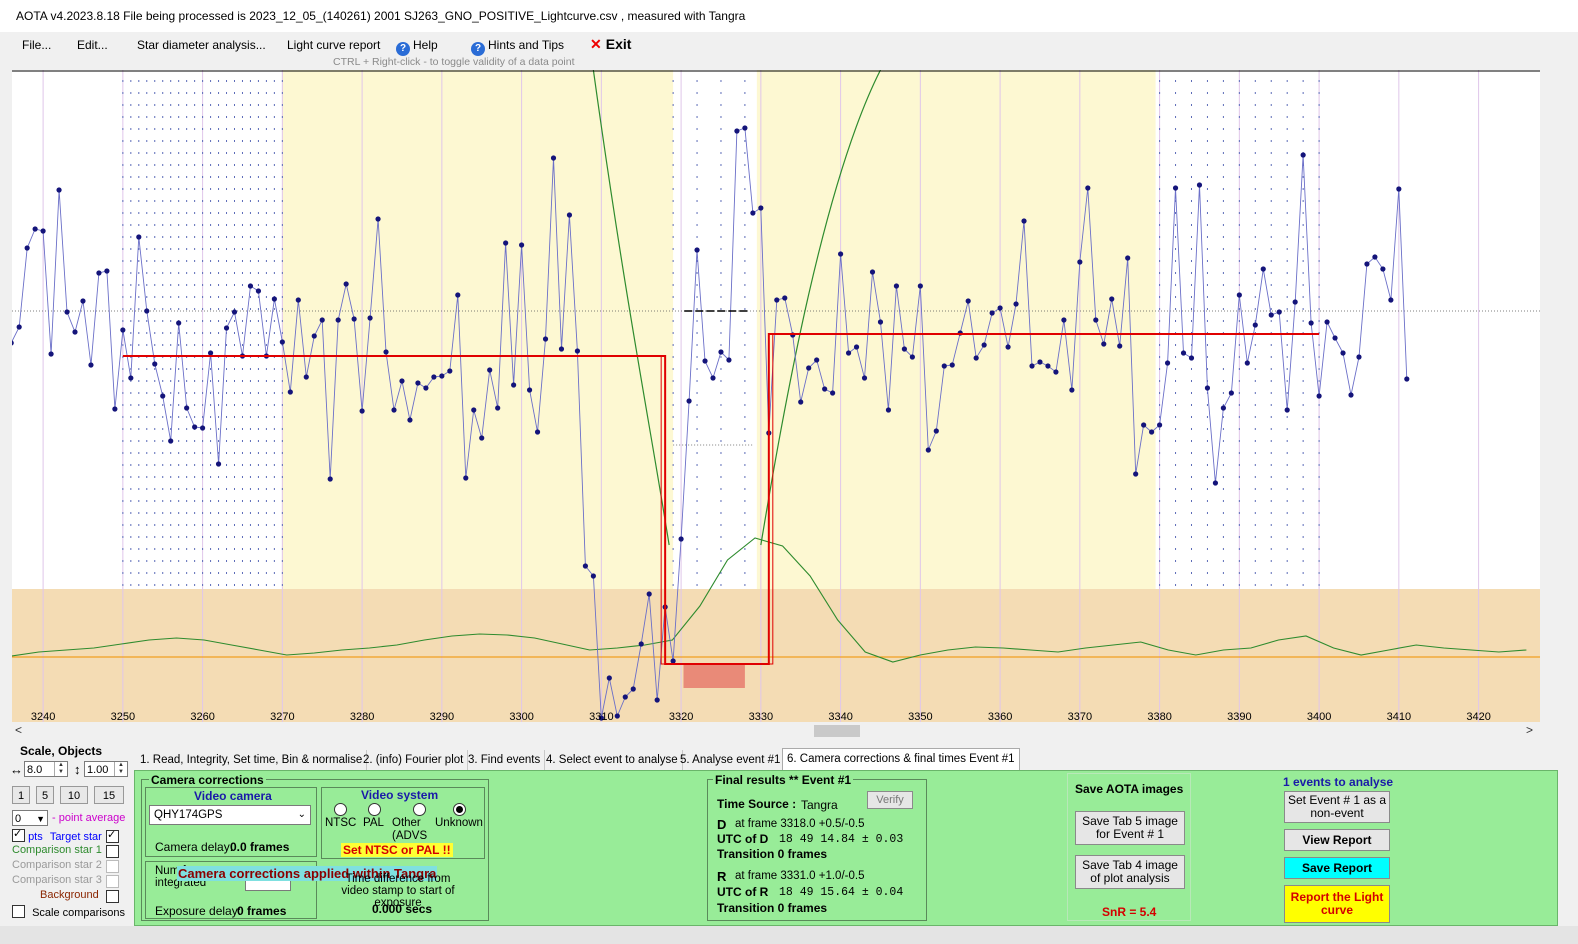  What do you see at coordinates (18, 911) in the screenshot?
I see `scale-comparisons-checkbox` at bounding box center [18, 911].